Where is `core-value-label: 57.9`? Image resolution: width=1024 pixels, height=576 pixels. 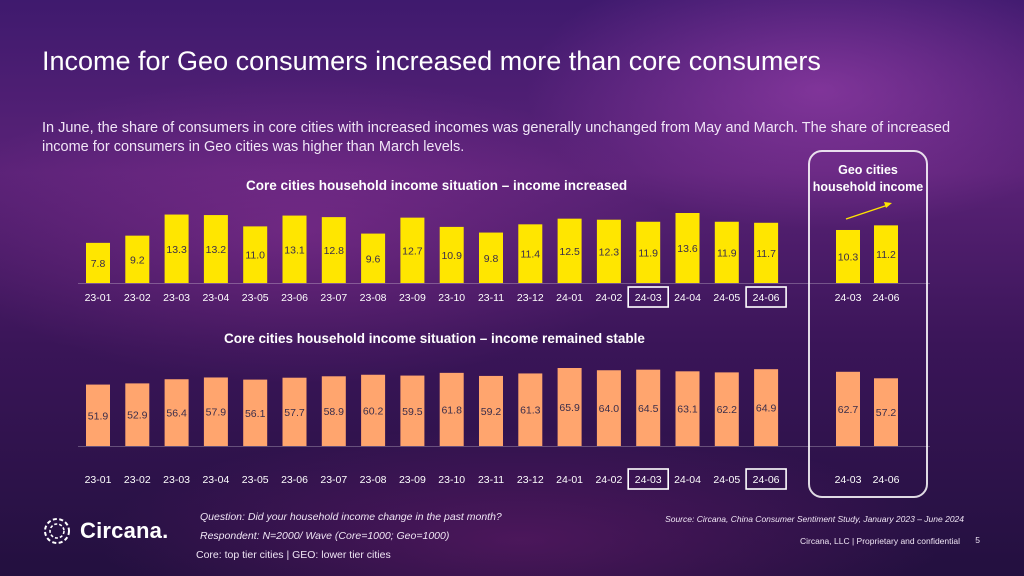
core-value-label: 57.9 is located at coordinates (216, 413).